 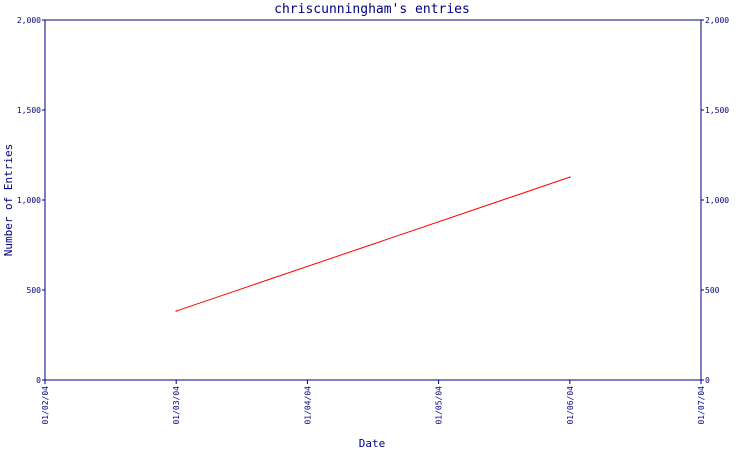 What do you see at coordinates (717, 110) in the screenshot?
I see `y-tick-label-right: 1,500` at bounding box center [717, 110].